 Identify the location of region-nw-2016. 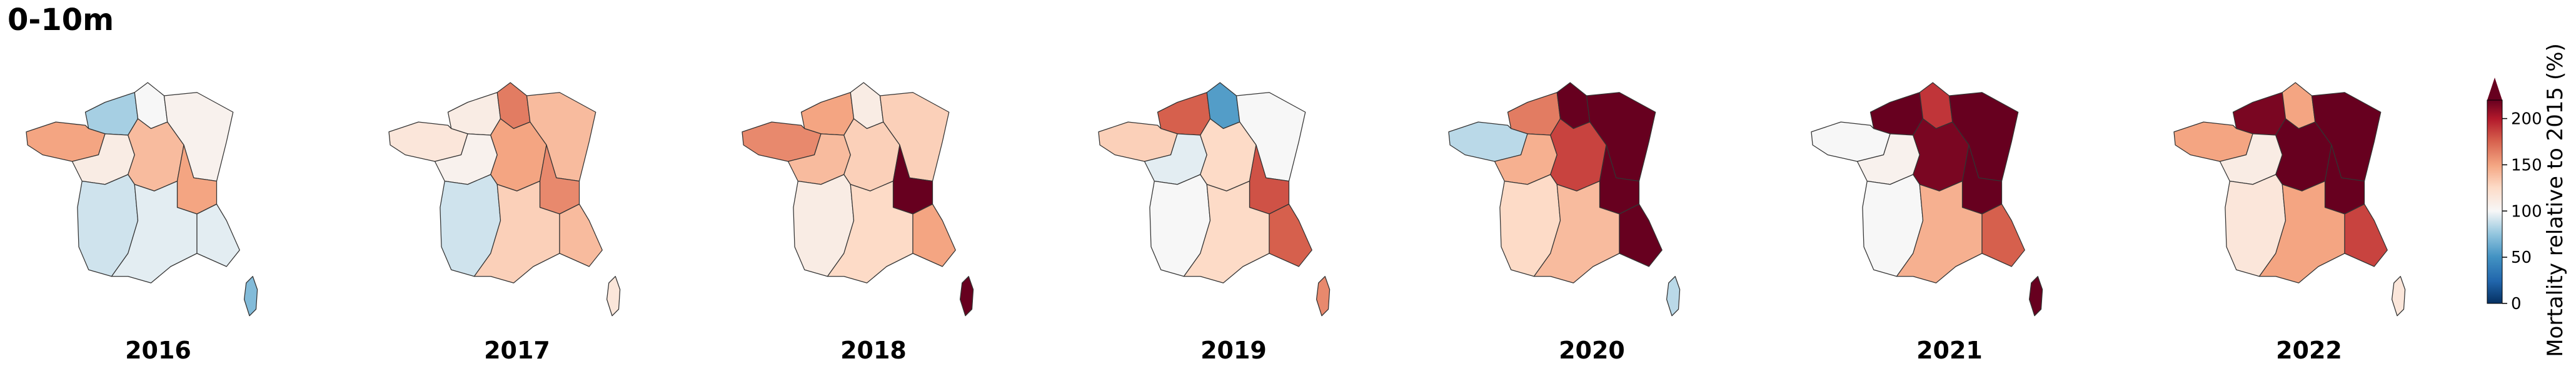
(111, 114).